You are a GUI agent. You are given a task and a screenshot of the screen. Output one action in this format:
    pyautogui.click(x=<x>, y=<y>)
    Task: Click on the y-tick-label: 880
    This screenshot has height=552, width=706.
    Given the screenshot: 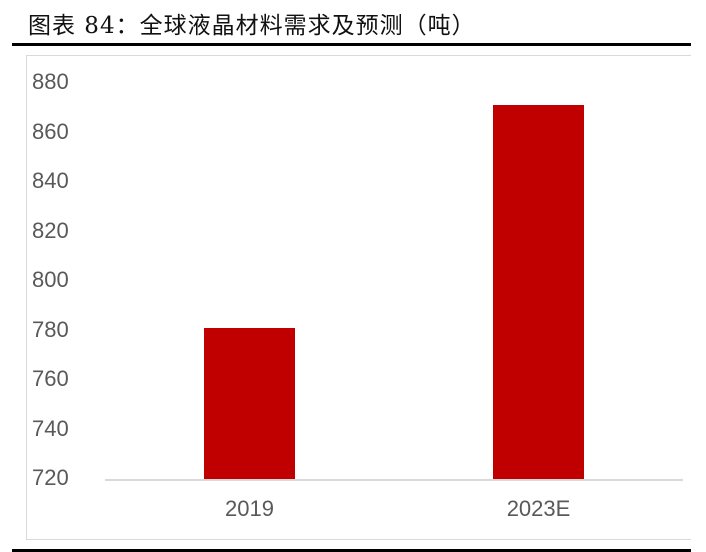 What is the action you would take?
    pyautogui.click(x=50, y=81)
    